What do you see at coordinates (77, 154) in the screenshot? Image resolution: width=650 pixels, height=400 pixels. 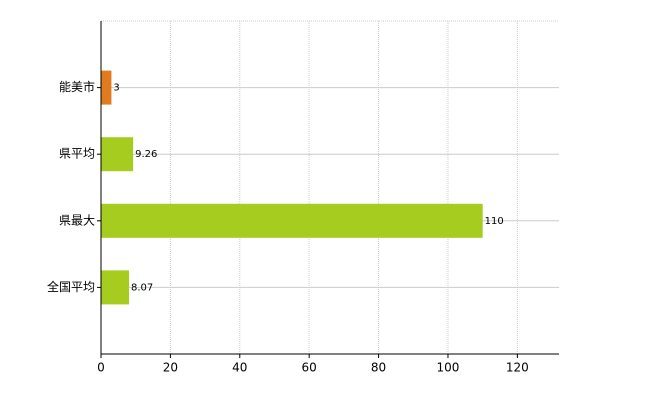 I see `y-tick-label: 県平均` at bounding box center [77, 154].